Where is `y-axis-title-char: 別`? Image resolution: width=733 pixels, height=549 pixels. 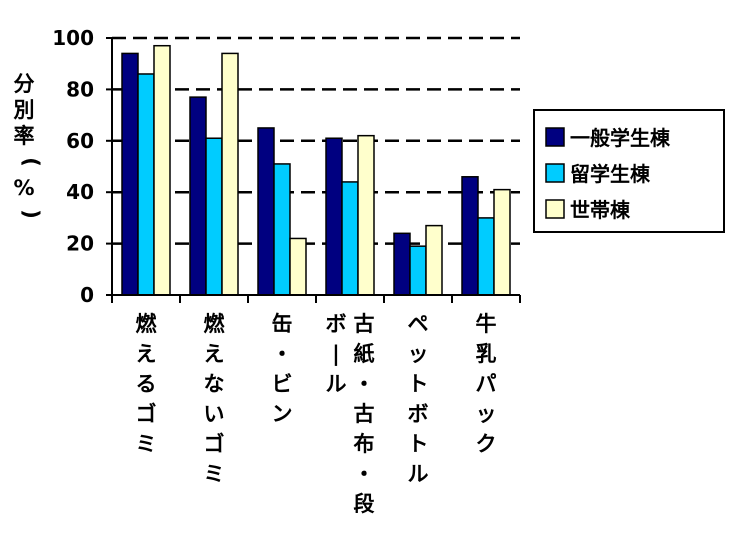
y-axis-title-char: 別 is located at coordinates (24, 110).